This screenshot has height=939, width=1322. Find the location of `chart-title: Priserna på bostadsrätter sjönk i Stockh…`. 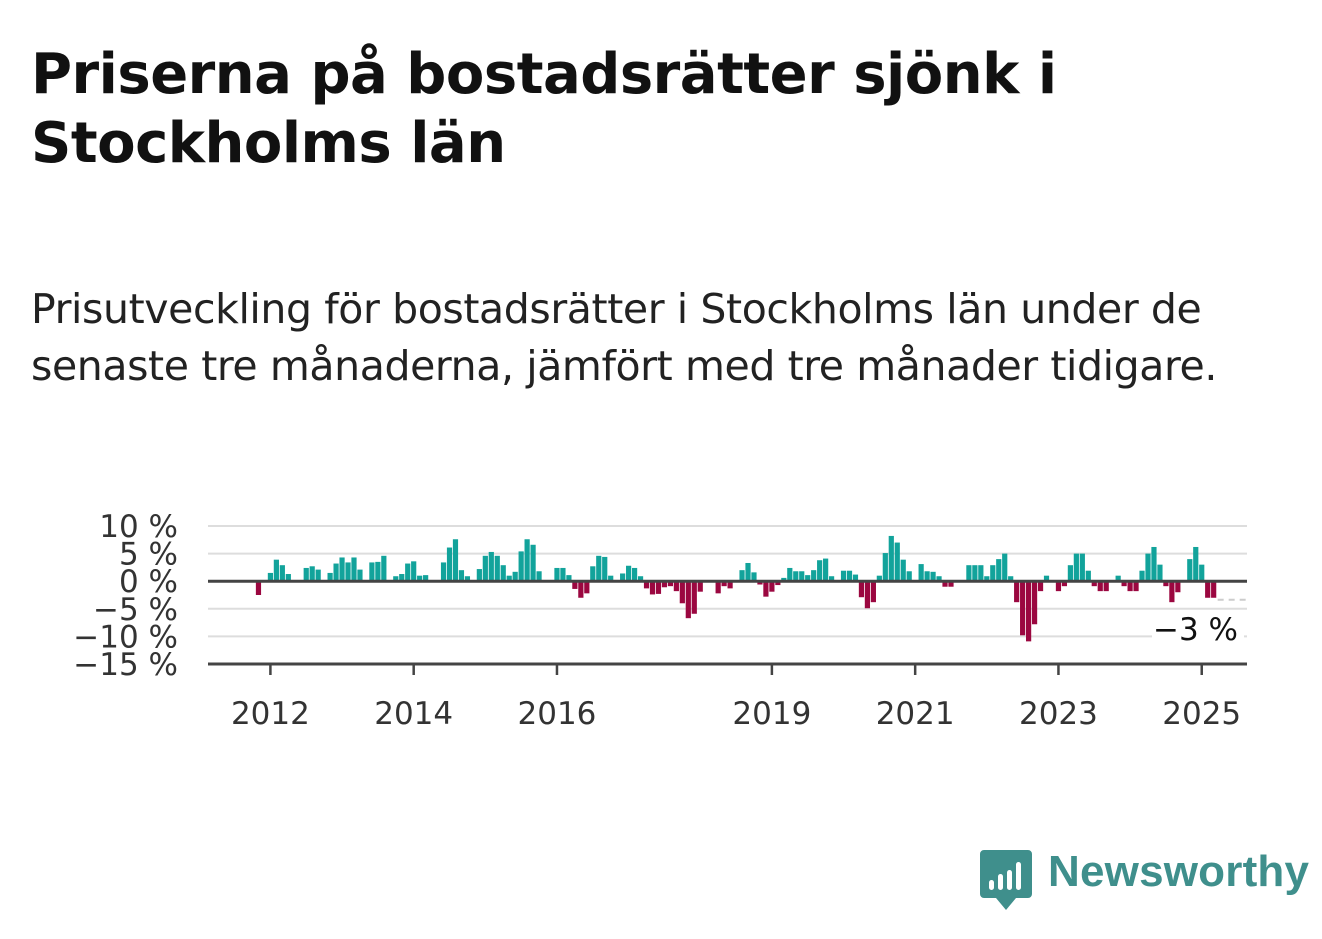

chart-title: Priserna på bostadsrätter sjönk i Stockh… is located at coordinates (544, 109).